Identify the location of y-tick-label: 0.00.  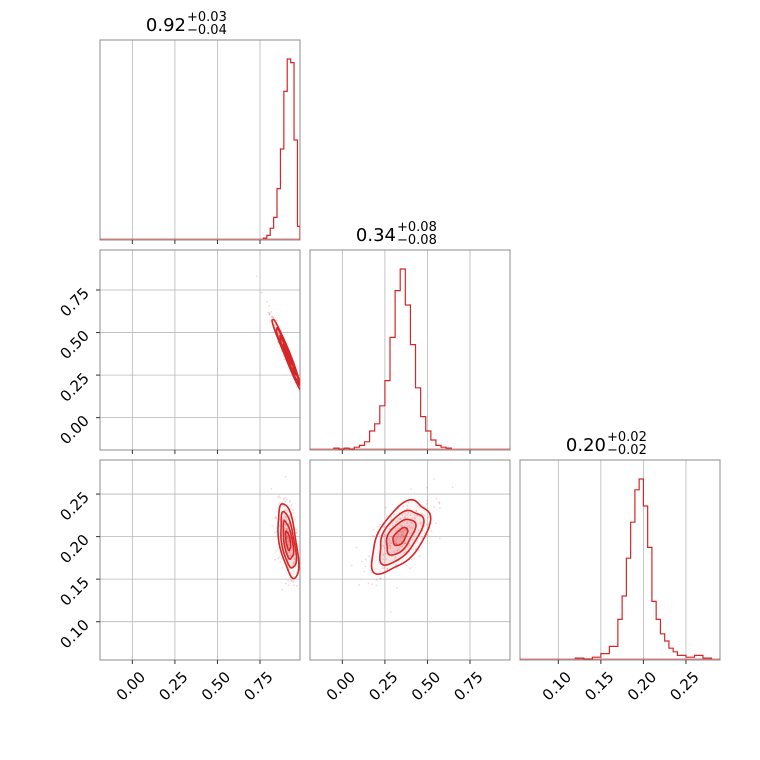
(74, 430).